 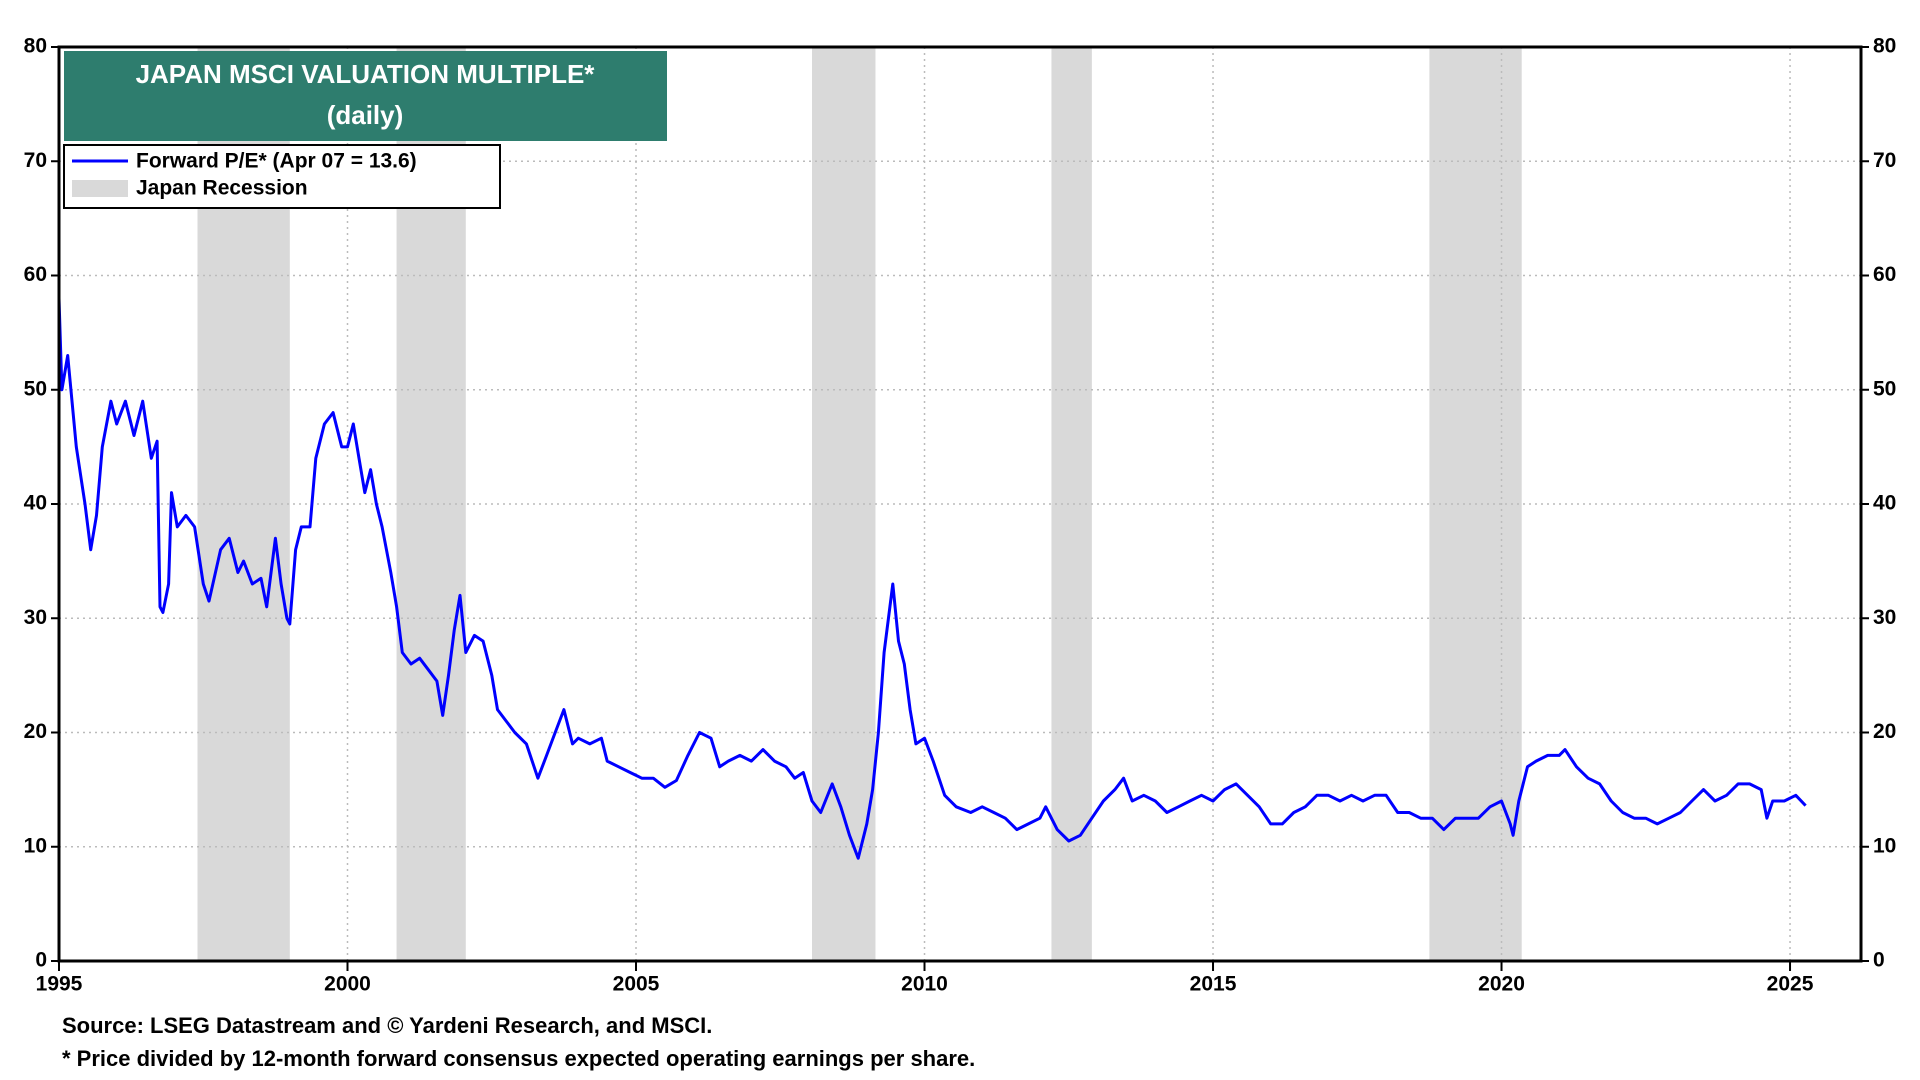 What do you see at coordinates (365, 96) in the screenshot?
I see `title-box` at bounding box center [365, 96].